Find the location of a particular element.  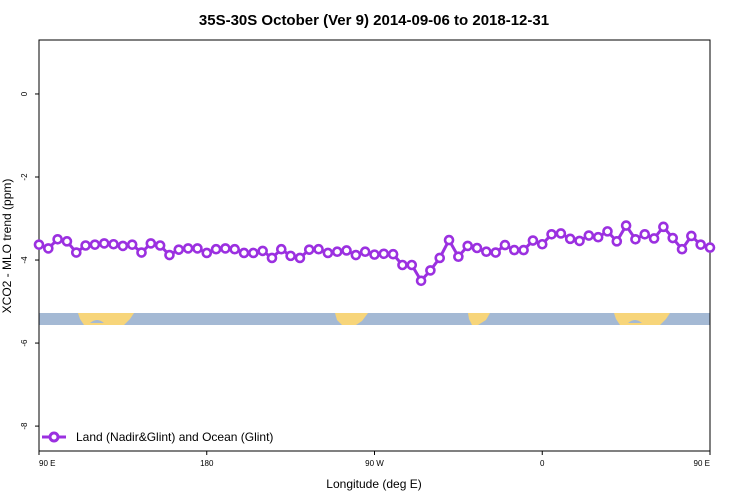

land-south-america is located at coordinates (351, 319).